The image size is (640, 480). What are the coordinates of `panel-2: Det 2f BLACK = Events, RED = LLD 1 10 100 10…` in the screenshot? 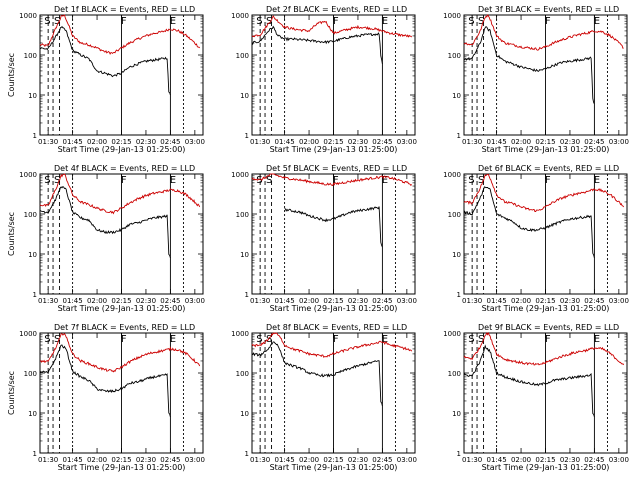 It's located at (324, 79).